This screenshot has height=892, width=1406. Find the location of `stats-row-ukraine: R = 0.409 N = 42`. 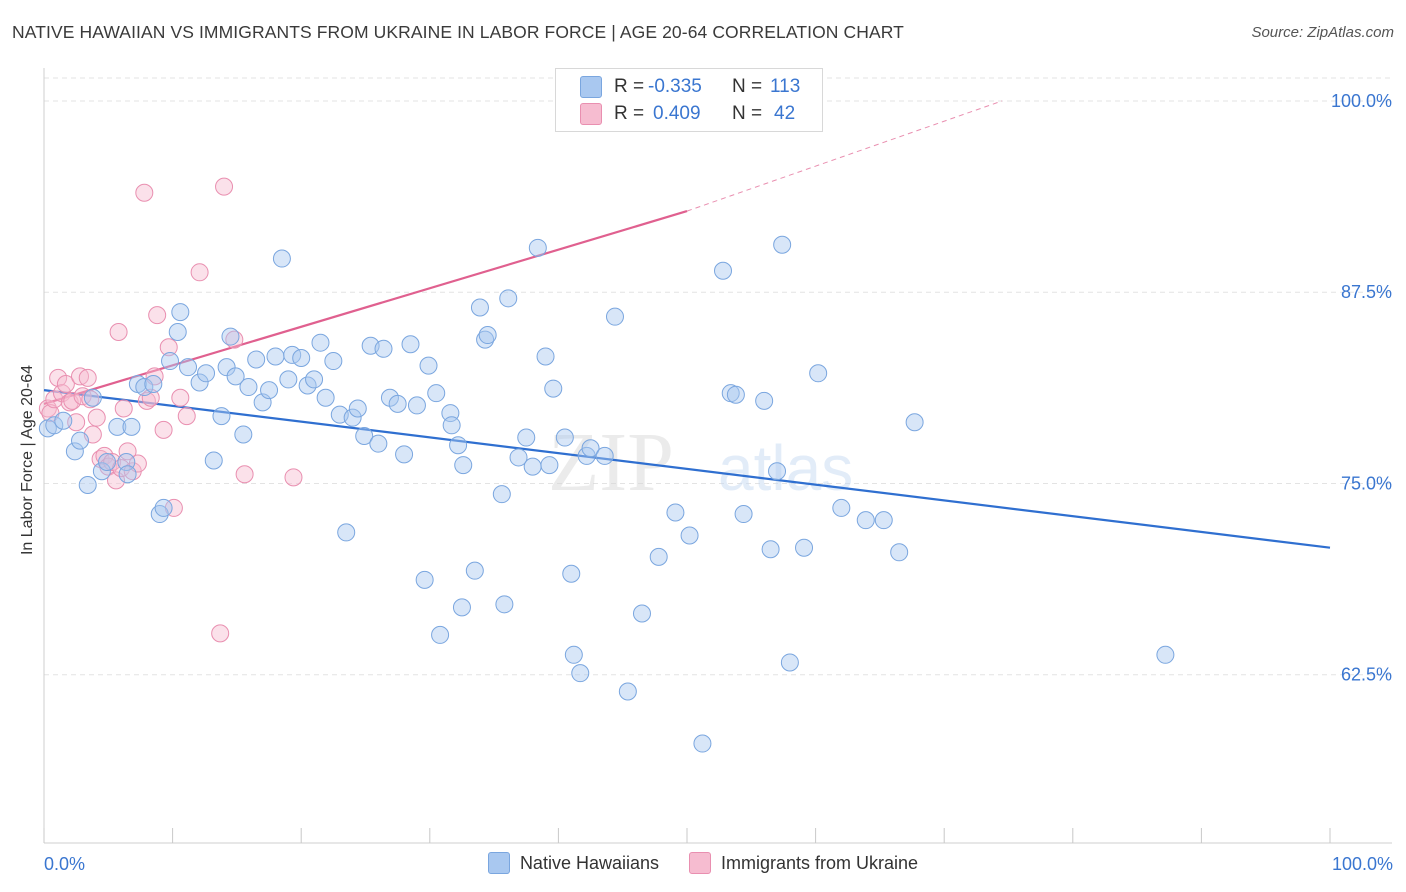

stats-row-ukraine: R = 0.409 N = 42 is located at coordinates (689, 114).